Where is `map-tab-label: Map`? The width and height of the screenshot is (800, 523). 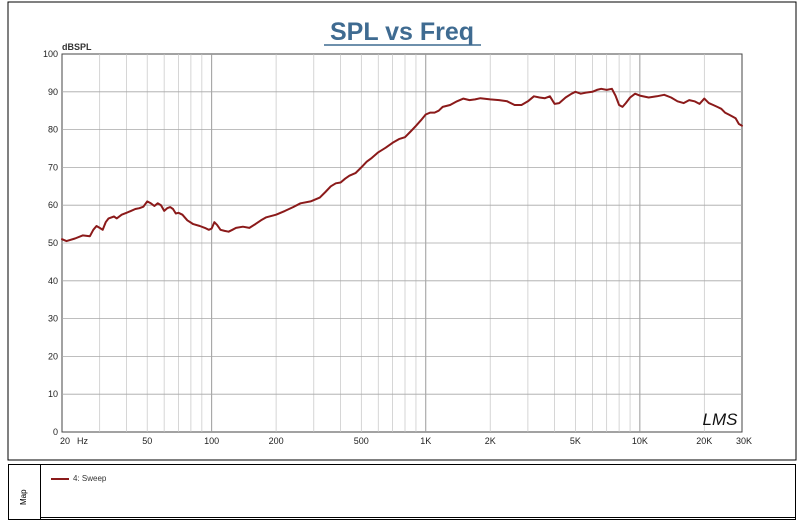 map-tab-label: Map is located at coordinates (23, 497).